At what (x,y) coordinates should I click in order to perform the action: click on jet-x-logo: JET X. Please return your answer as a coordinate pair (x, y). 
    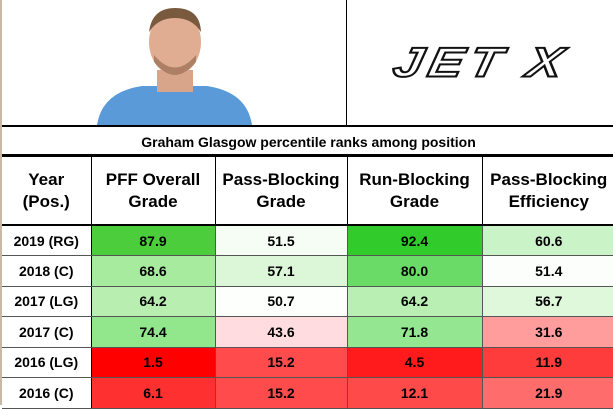
    Looking at the image, I should click on (480, 62).